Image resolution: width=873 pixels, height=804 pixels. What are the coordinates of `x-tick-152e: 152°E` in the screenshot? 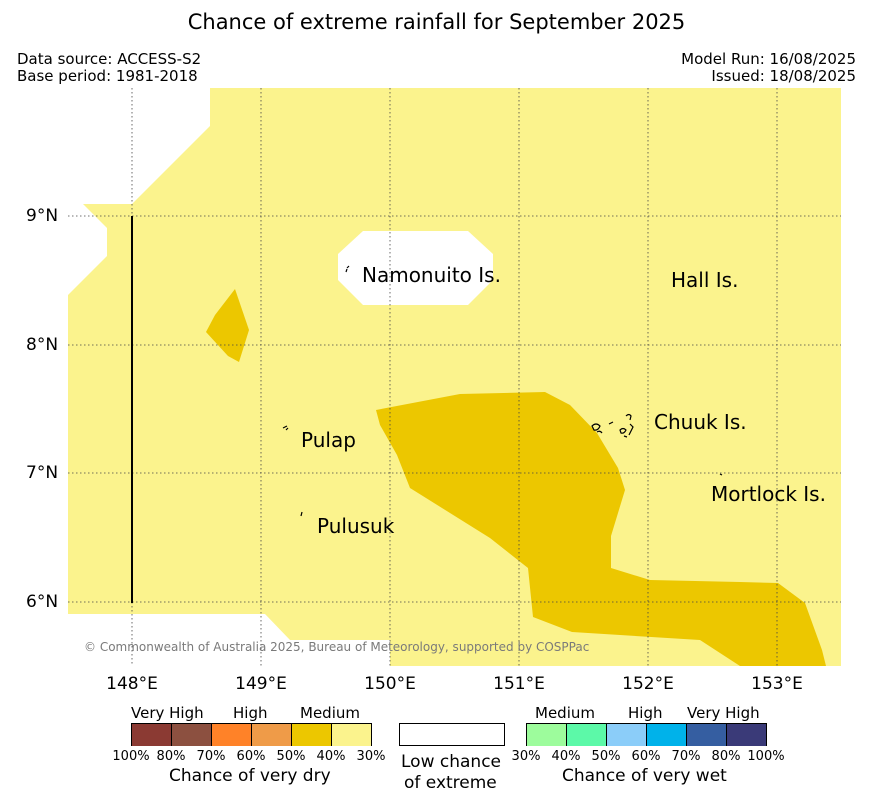 It's located at (648, 684).